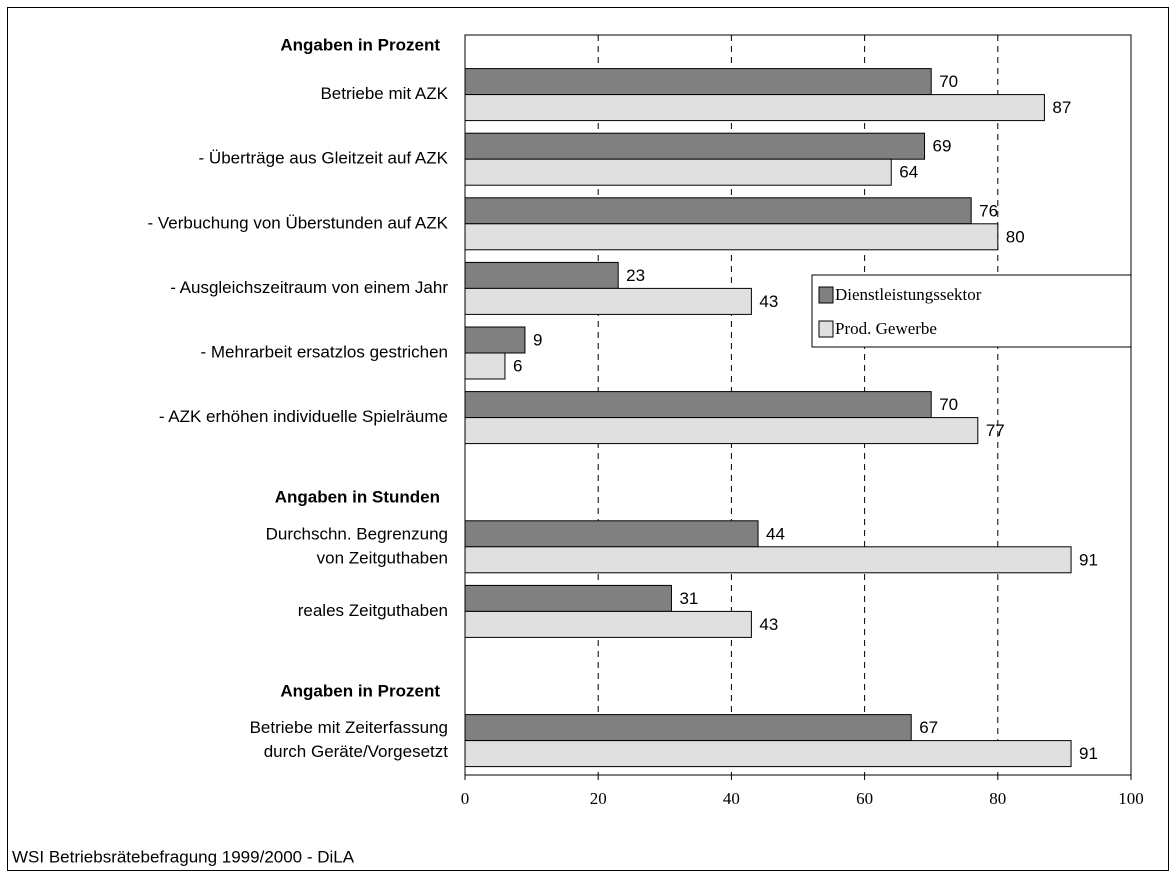 The image size is (1176, 878). I want to click on section-header: Angaben in Stunden, so click(357, 497).